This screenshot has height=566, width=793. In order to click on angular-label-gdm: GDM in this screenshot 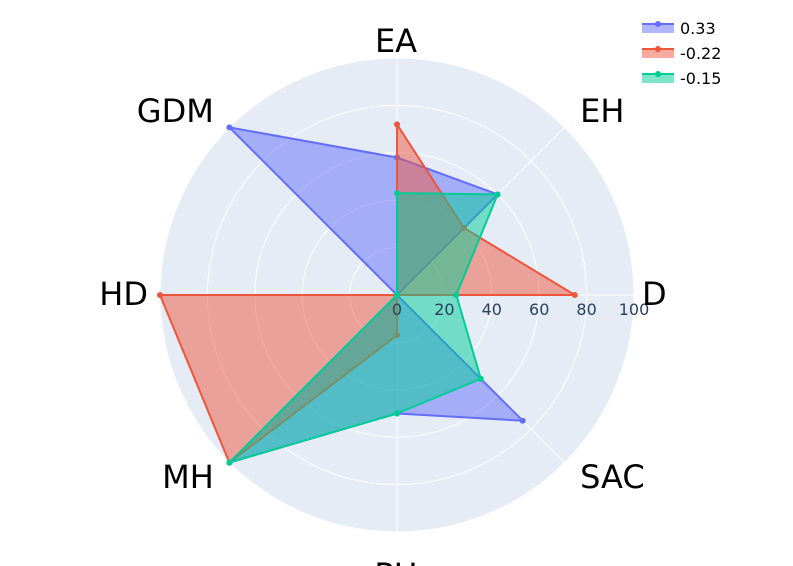, I will do `click(175, 111)`.